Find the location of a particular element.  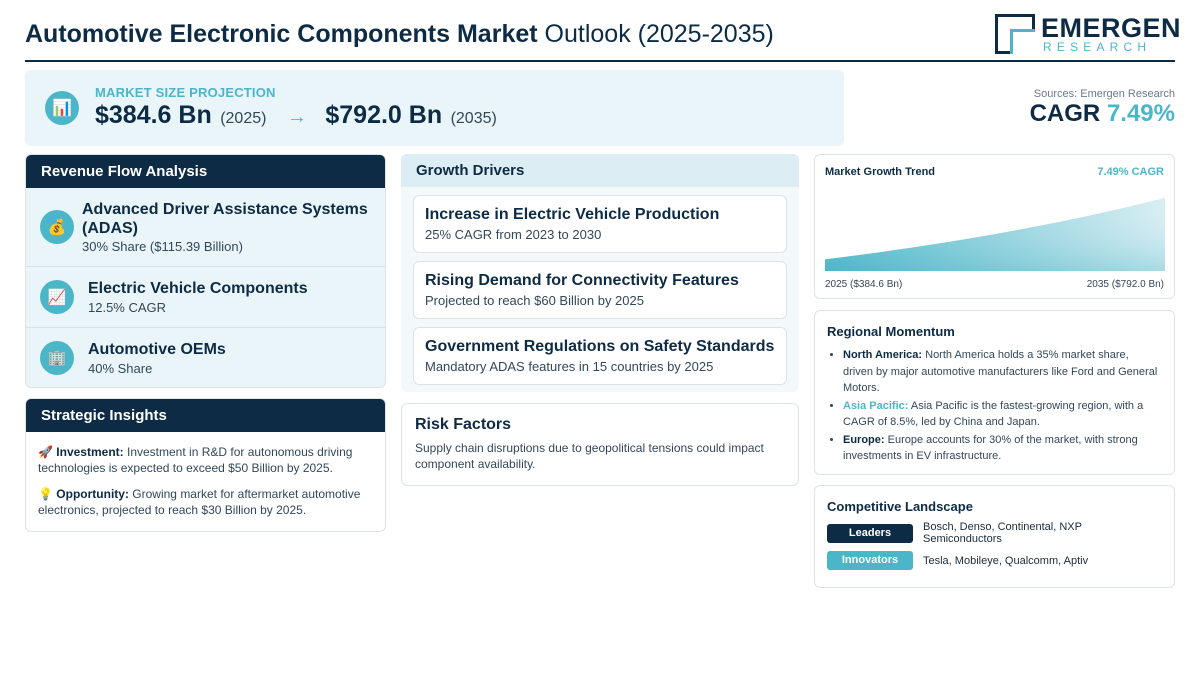

office-building-icon: 🏢 is located at coordinates (57, 358).